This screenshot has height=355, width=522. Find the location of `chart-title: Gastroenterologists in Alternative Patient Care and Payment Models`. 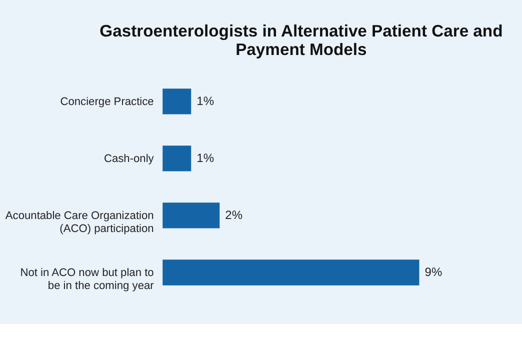

chart-title: Gastroenterologists in Alternative Patient Care and Payment Models is located at coordinates (301, 40).